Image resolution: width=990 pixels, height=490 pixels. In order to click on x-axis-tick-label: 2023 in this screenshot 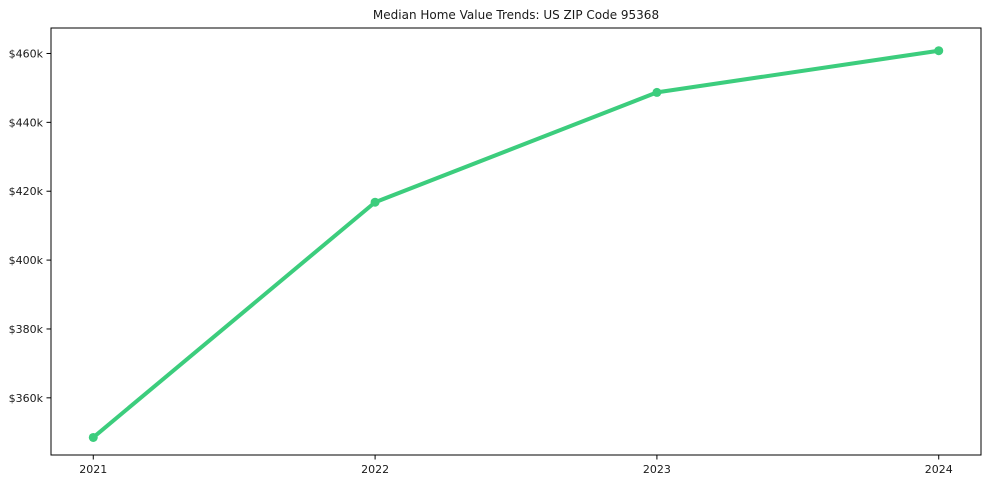, I will do `click(657, 469)`.